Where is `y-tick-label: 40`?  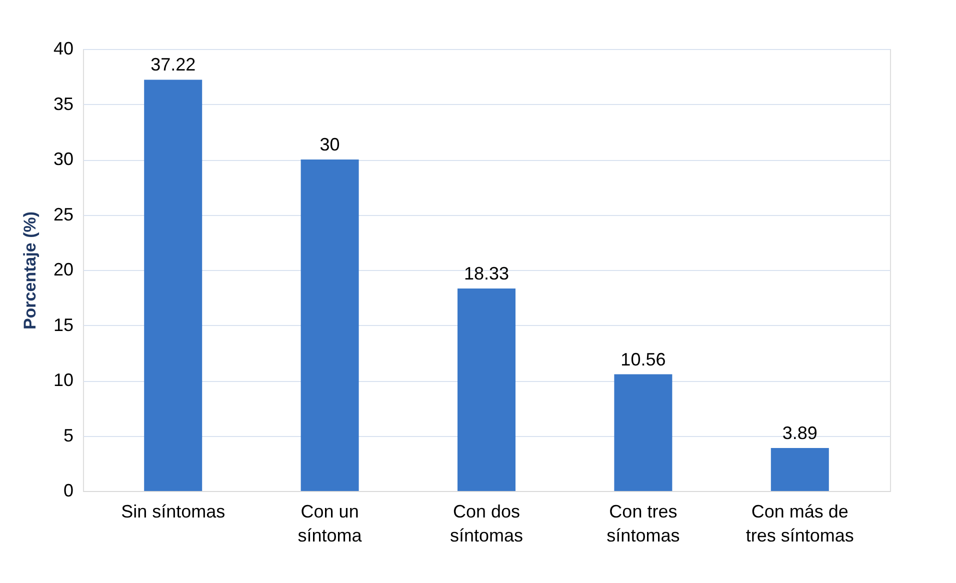 y-tick-label: 40 is located at coordinates (63, 48).